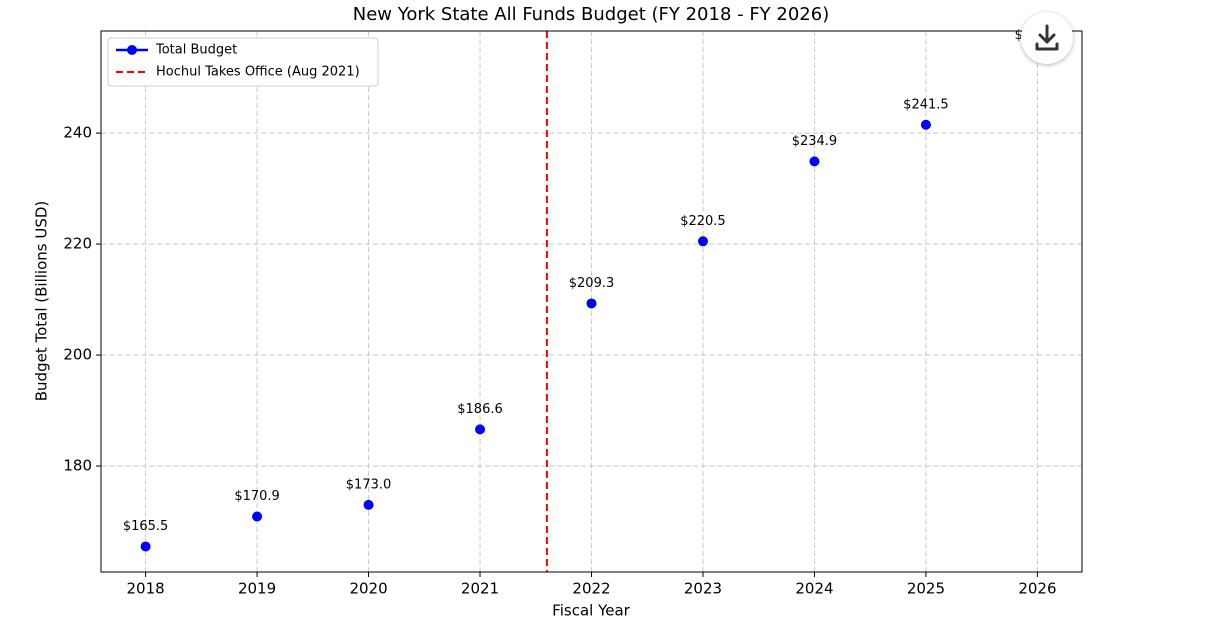 The width and height of the screenshot is (1223, 639). What do you see at coordinates (926, 104) in the screenshot?
I see `data-label: $241.5` at bounding box center [926, 104].